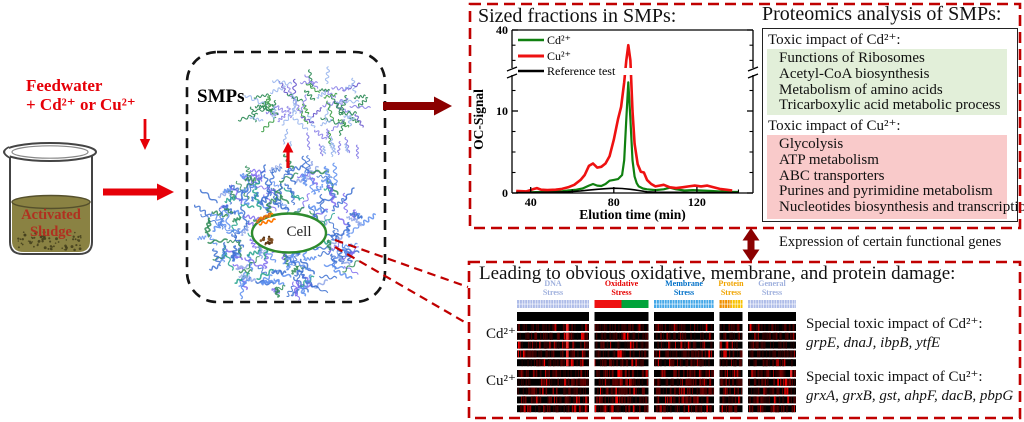 This screenshot has height=422, width=1024. Describe the element at coordinates (553, 283) in the screenshot. I see `stress-group-label: DNA` at that location.